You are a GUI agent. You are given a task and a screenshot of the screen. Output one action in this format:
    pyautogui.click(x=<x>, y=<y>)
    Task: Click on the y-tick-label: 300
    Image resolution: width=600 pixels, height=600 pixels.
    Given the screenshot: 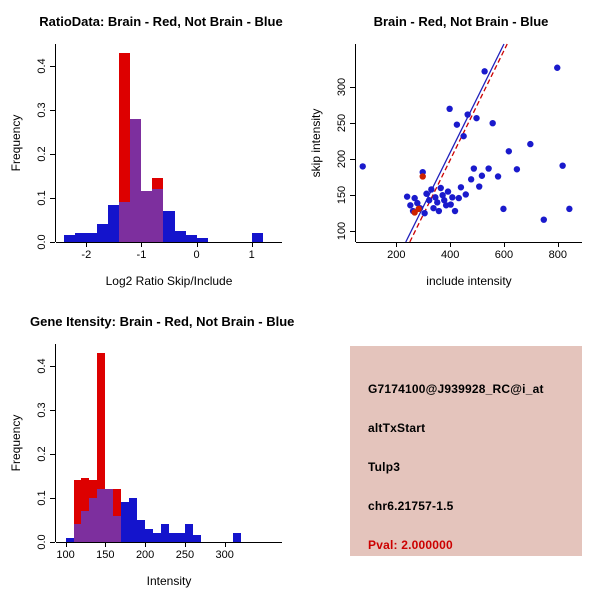 What is the action you would take?
    pyautogui.click(x=342, y=87)
    